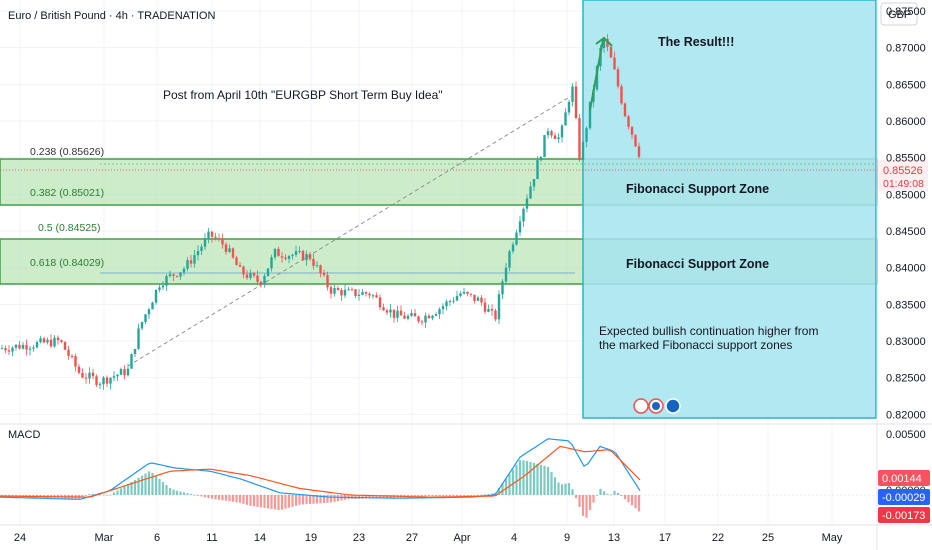  Describe the element at coordinates (899, 14) in the screenshot. I see `currency-button` at that location.